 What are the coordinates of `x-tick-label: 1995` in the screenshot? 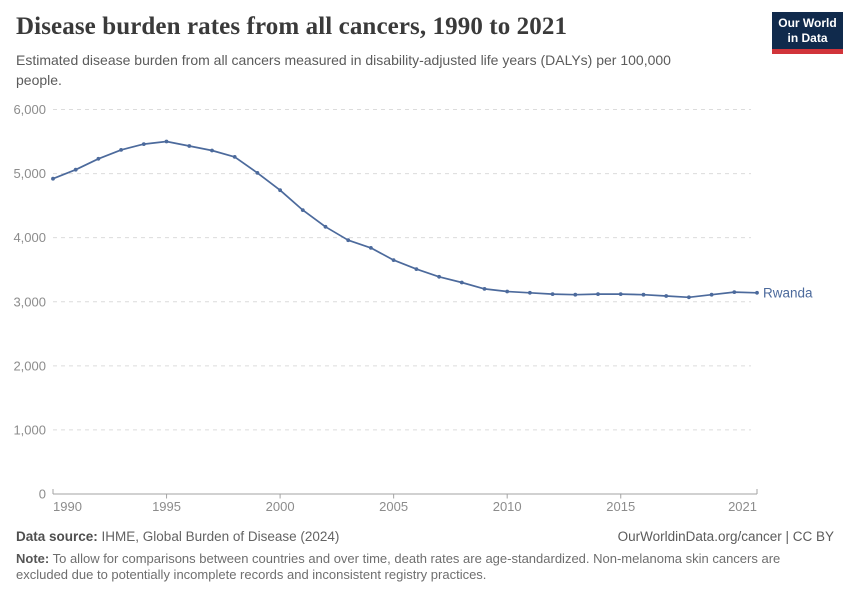 It's located at (166, 506).